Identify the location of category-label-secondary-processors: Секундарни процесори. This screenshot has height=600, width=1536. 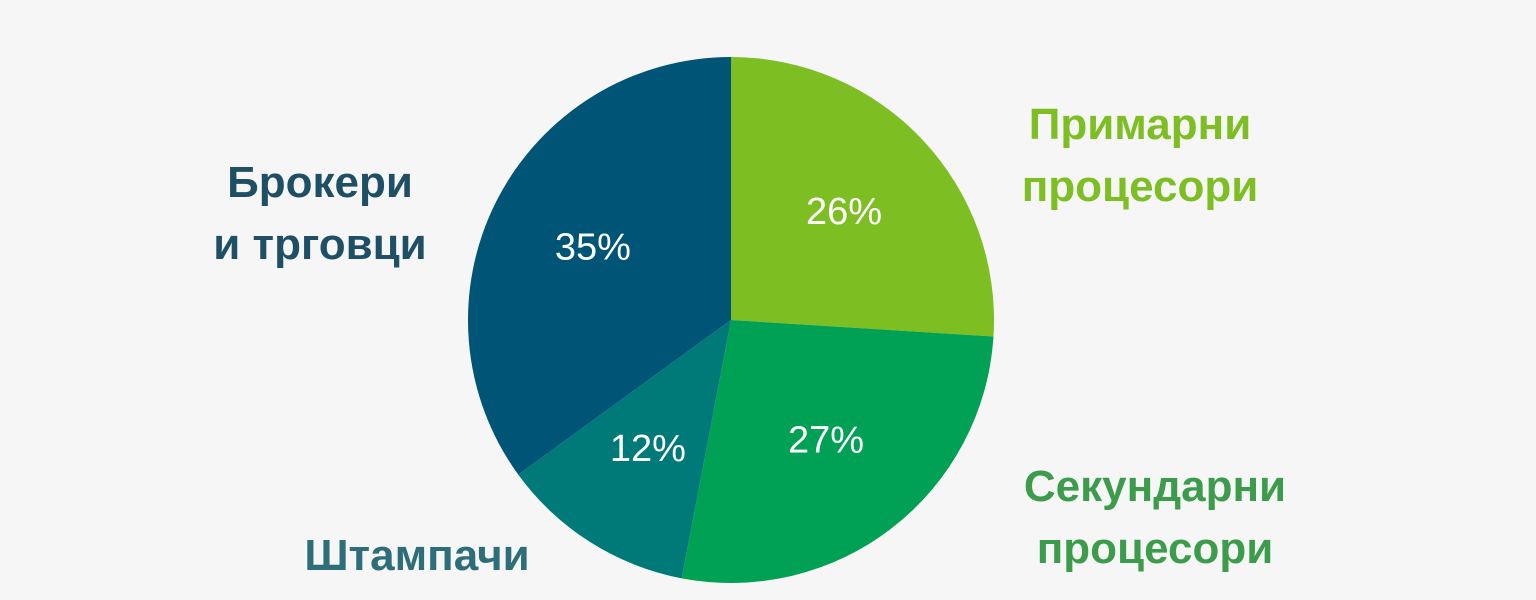
(1155, 518).